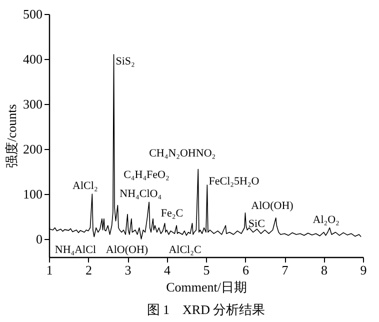 The height and width of the screenshot is (322, 379). I want to click on y-axis-title: 强度/counts, so click(11, 136).